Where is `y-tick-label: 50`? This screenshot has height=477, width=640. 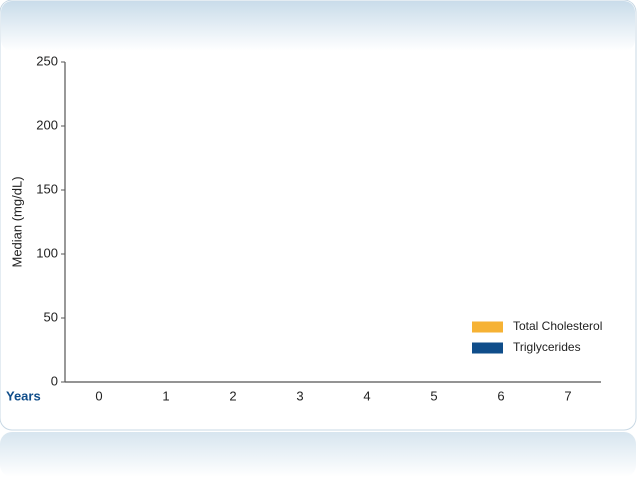 y-tick-label: 50 is located at coordinates (51, 316).